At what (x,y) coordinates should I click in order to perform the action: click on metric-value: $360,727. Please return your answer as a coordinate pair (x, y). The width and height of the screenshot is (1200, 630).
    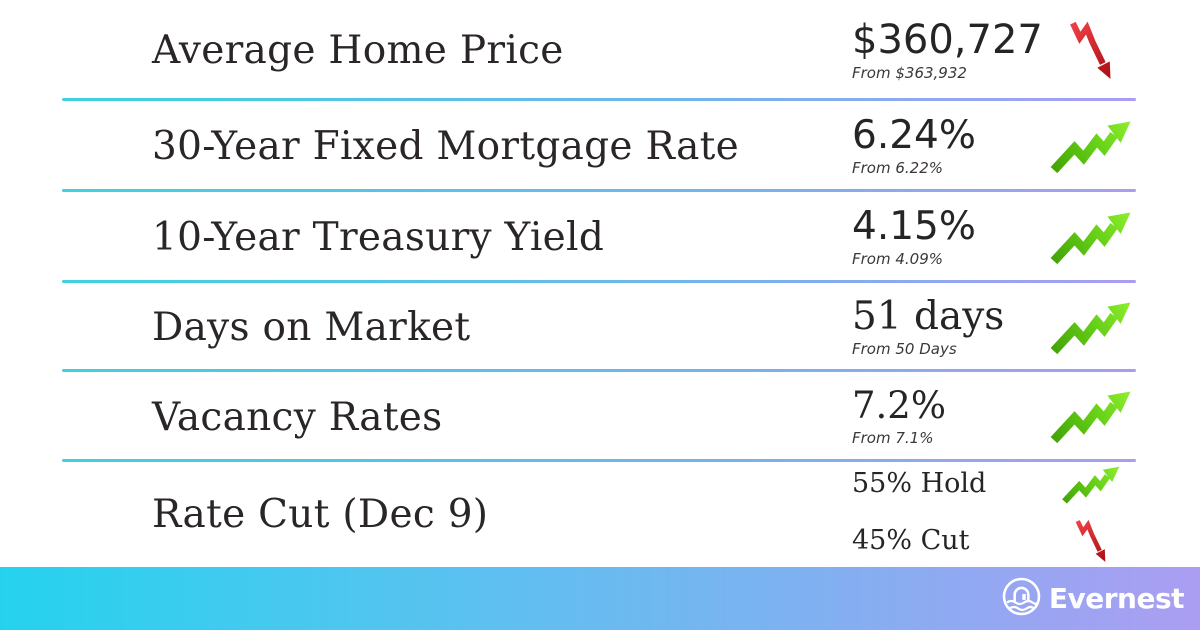
    Looking at the image, I should click on (947, 40).